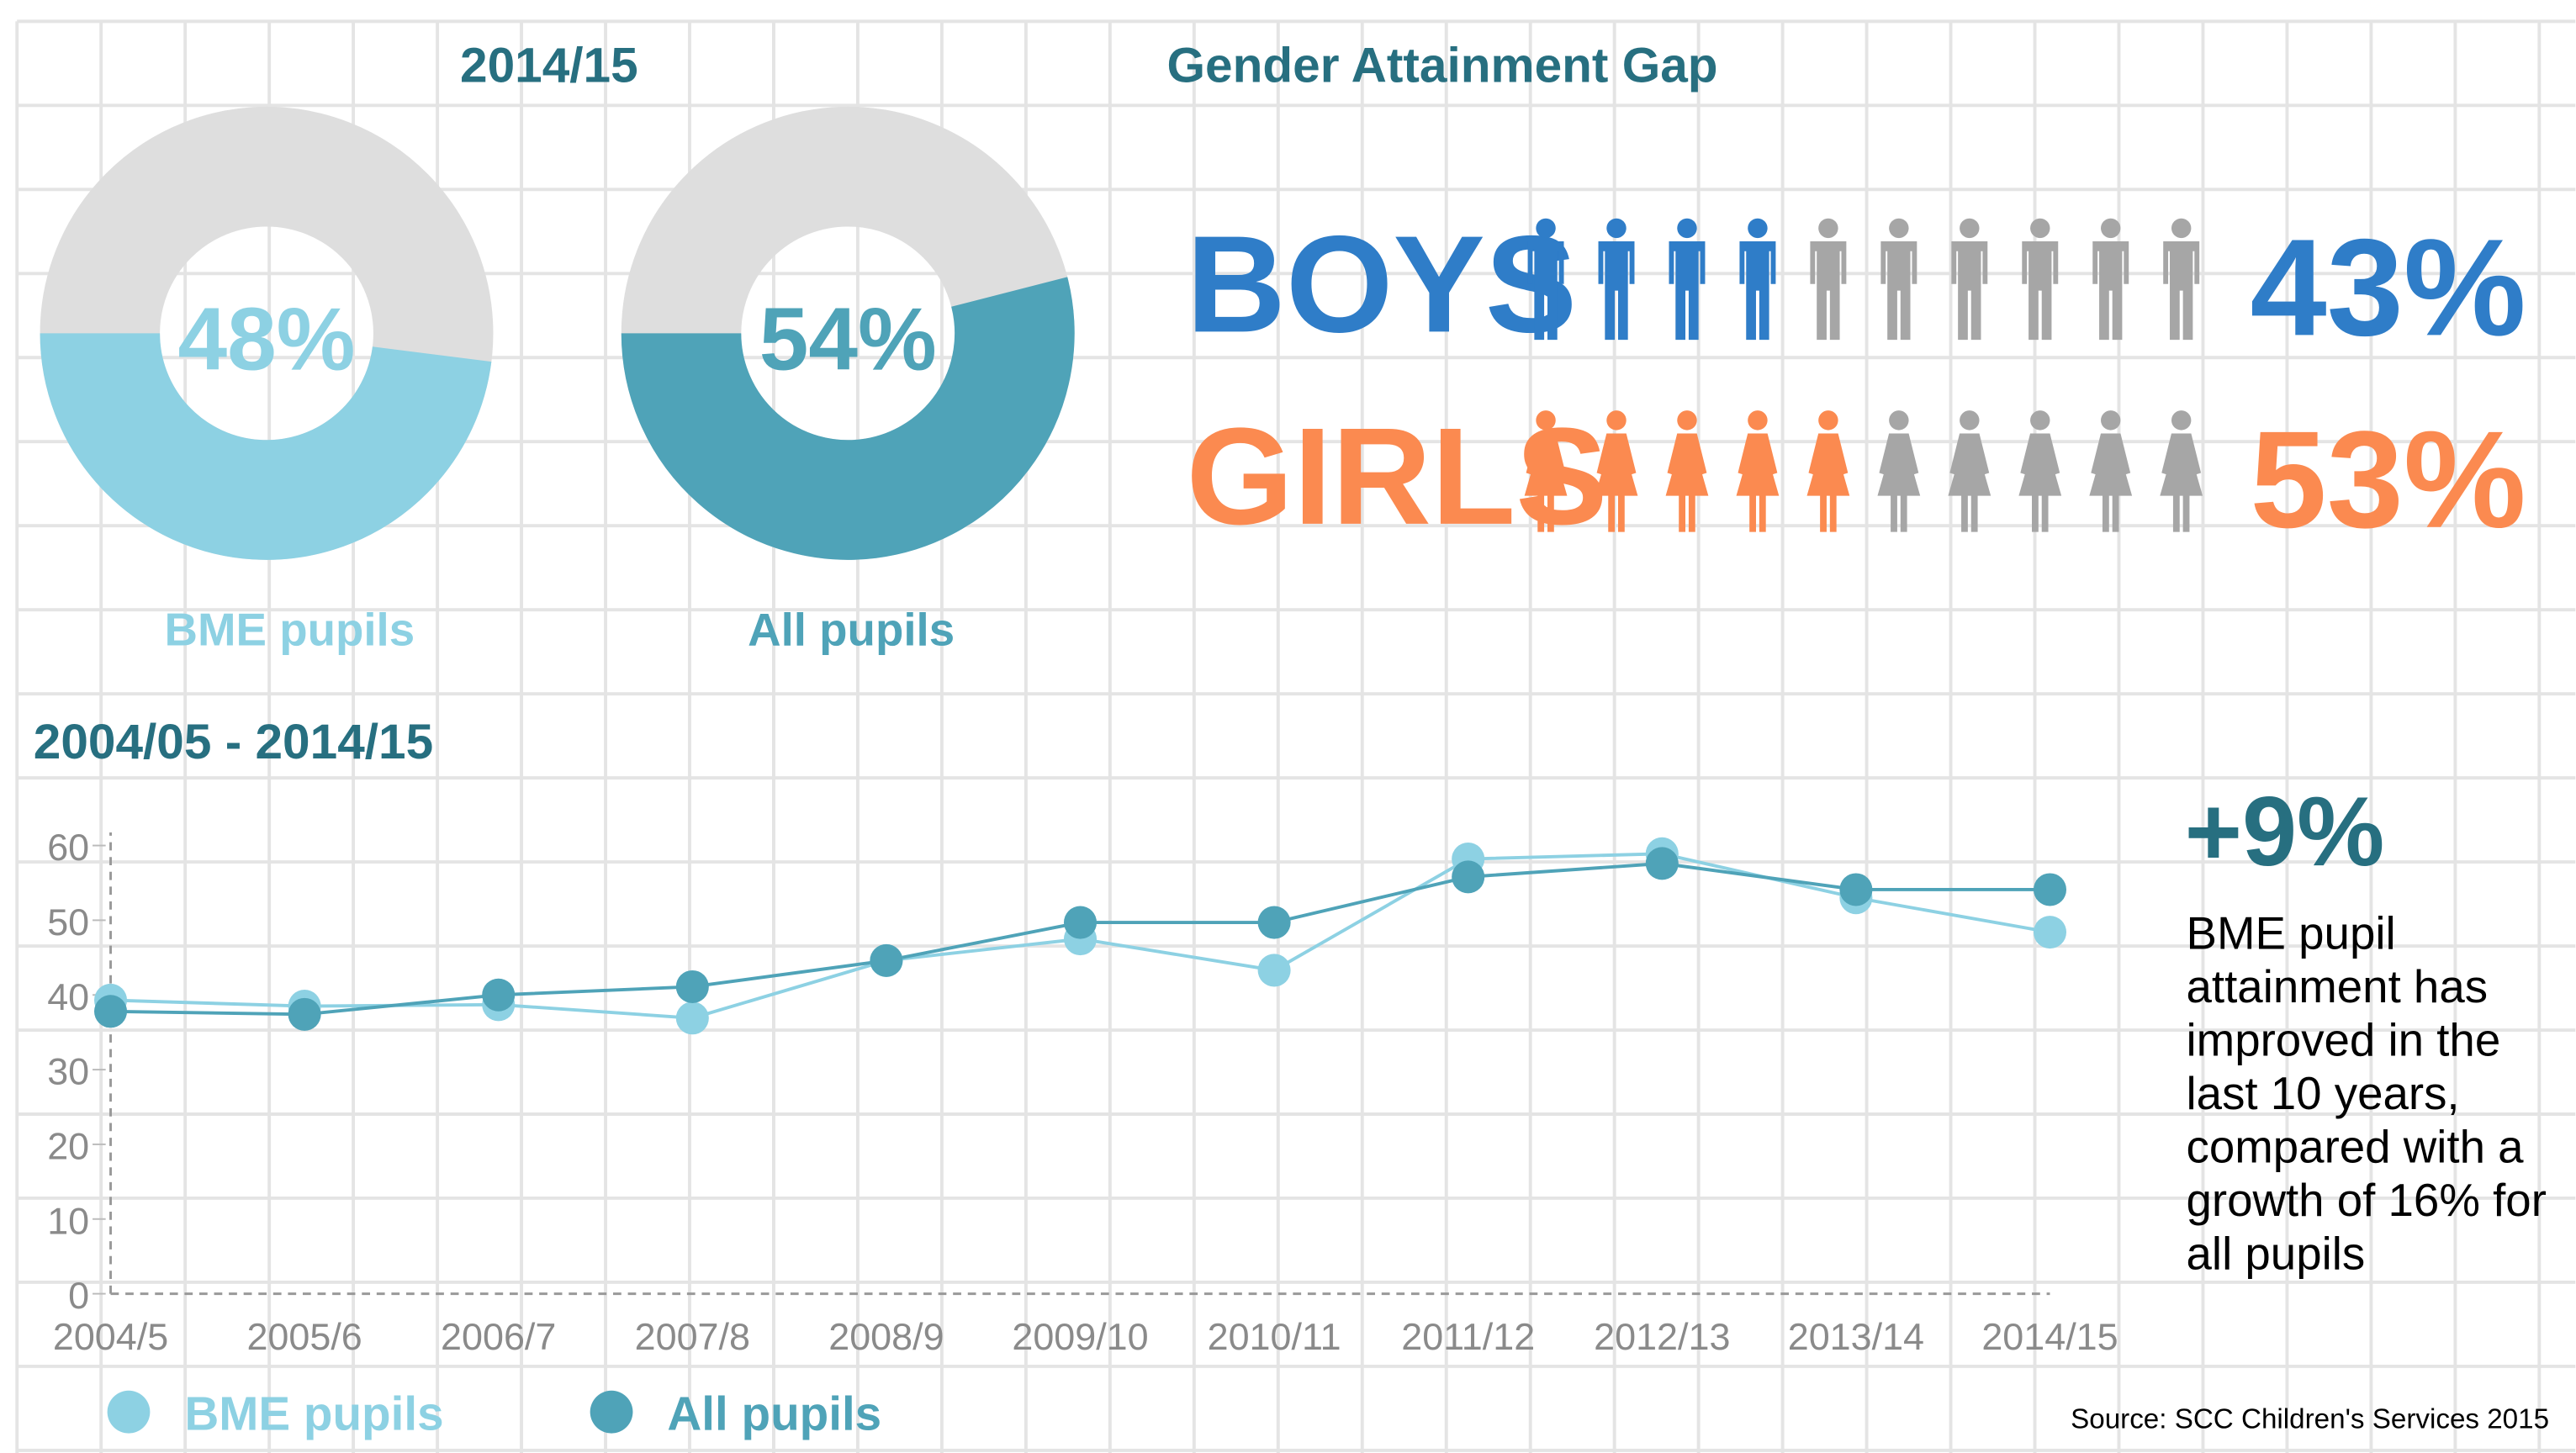 The image size is (2576, 1453). What do you see at coordinates (1441, 66) in the screenshot?
I see `pictogram-title: Gender Attainment Gap` at bounding box center [1441, 66].